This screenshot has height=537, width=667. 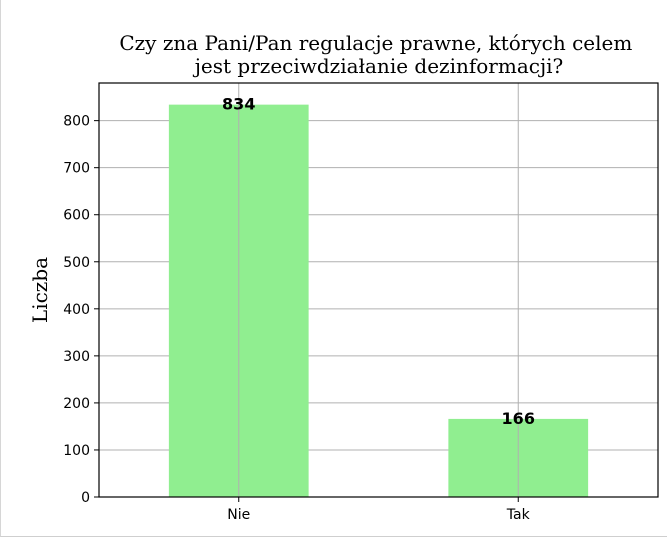 What do you see at coordinates (238, 104) in the screenshot?
I see `value-label-nie: 834` at bounding box center [238, 104].